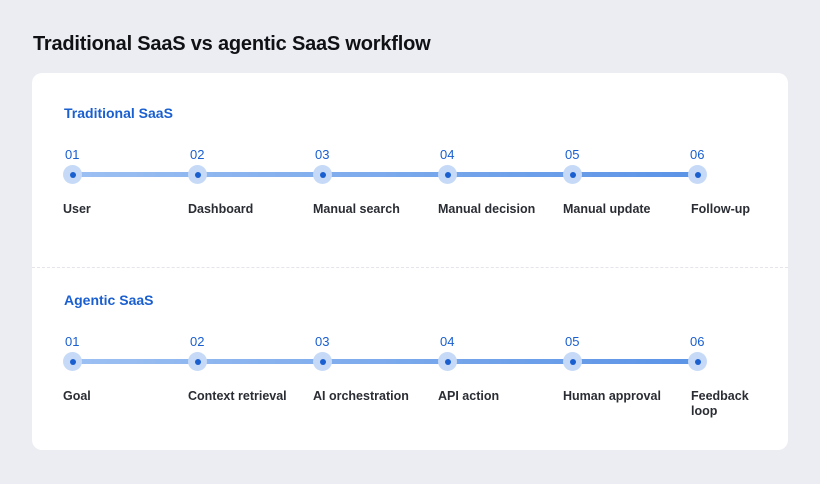 This screenshot has height=484, width=820. What do you see at coordinates (109, 300) in the screenshot?
I see `section-title: Agentic SaaS` at bounding box center [109, 300].